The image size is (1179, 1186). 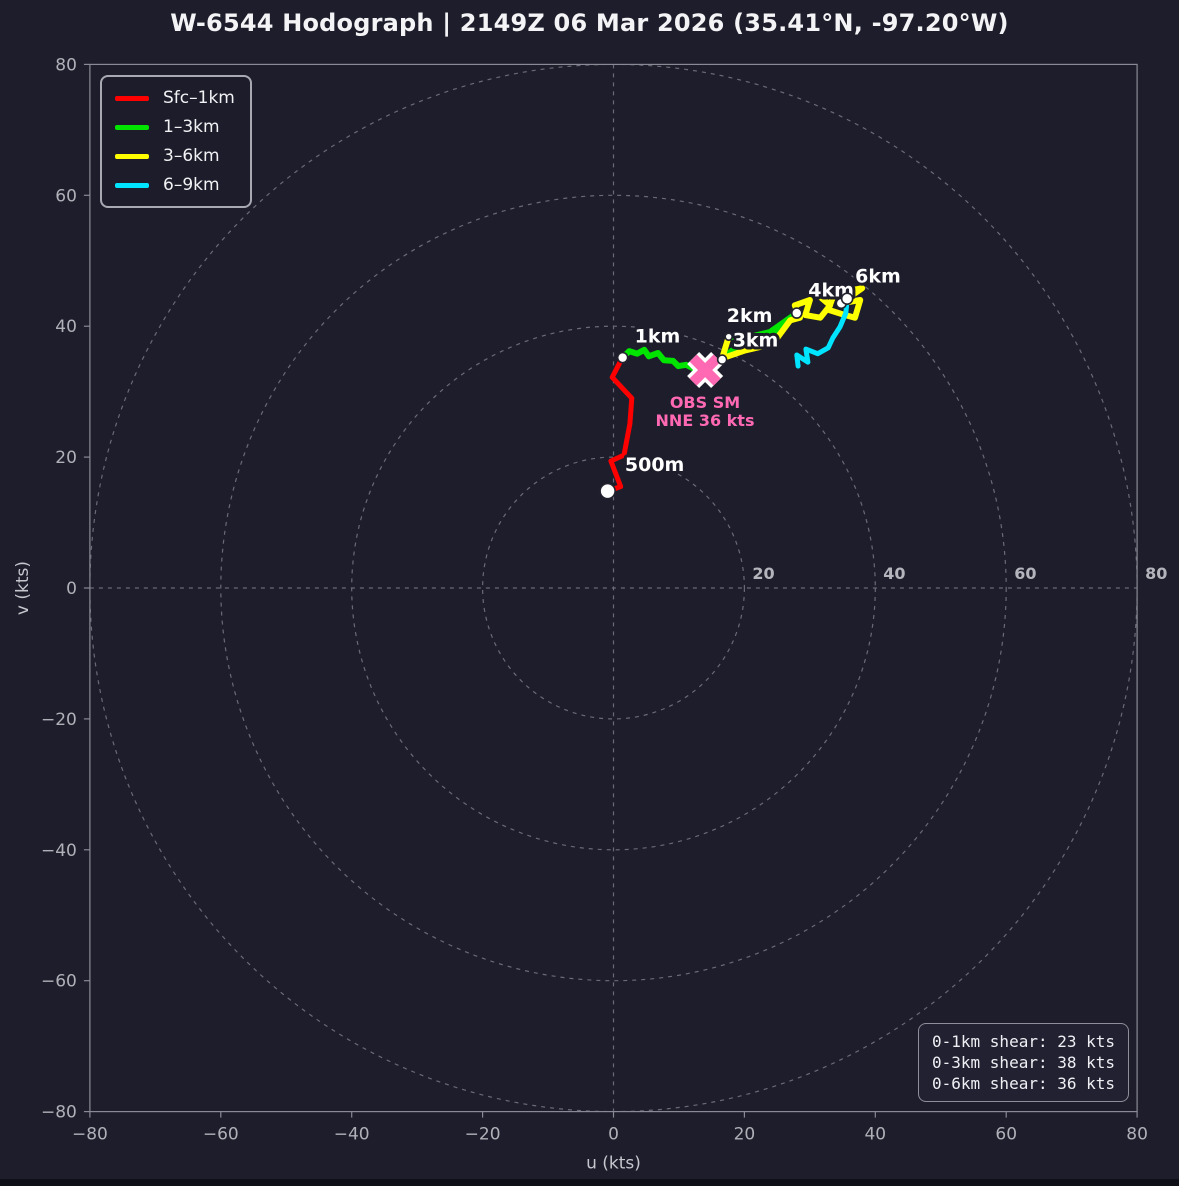 What do you see at coordinates (1156, 573) in the screenshot?
I see `ring-label-80: 80` at bounding box center [1156, 573].